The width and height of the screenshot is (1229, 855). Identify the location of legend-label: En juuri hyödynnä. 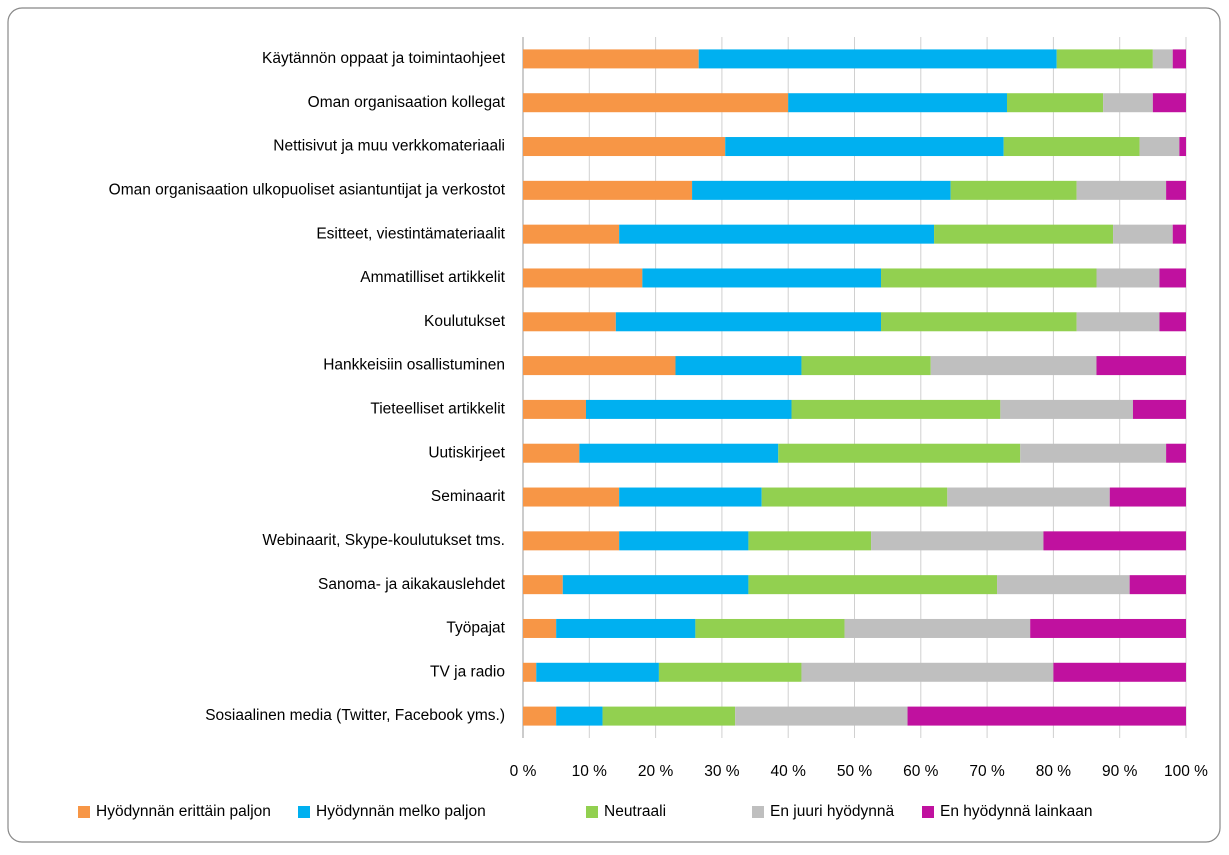
(832, 811).